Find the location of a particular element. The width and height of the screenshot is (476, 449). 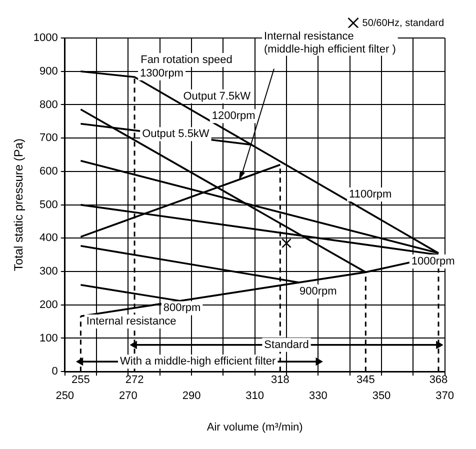

annotation: 255 is located at coordinates (81, 380).